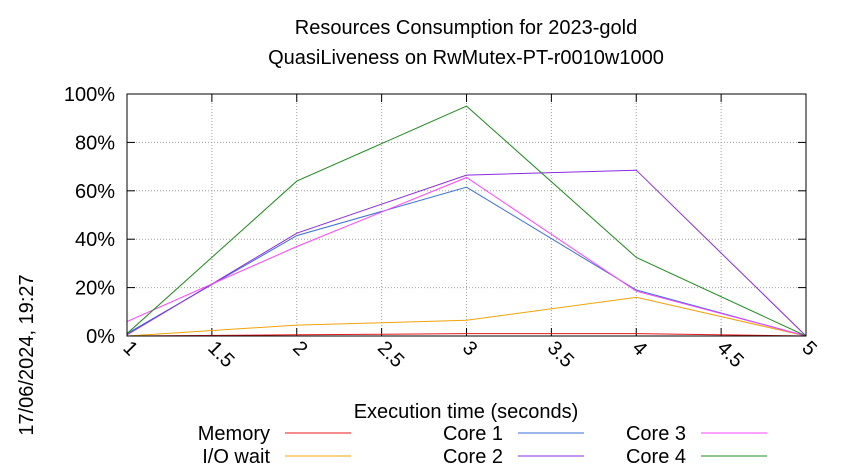 This screenshot has width=850, height=475. What do you see at coordinates (390, 354) in the screenshot?
I see `x-tick-label: 2.5` at bounding box center [390, 354].